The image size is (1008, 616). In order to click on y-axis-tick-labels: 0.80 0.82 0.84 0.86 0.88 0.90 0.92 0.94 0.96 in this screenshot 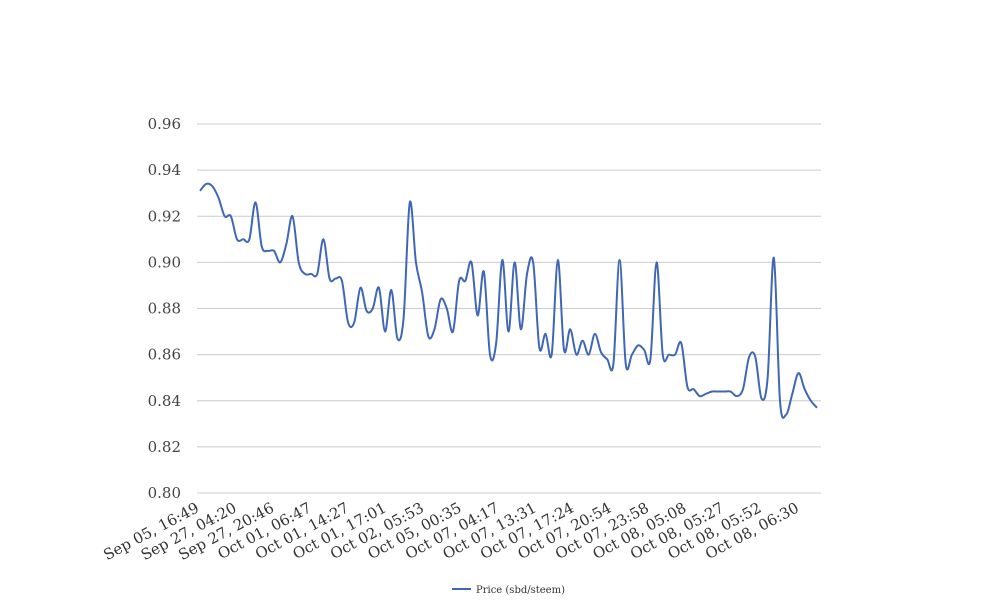, I will do `click(164, 308)`.